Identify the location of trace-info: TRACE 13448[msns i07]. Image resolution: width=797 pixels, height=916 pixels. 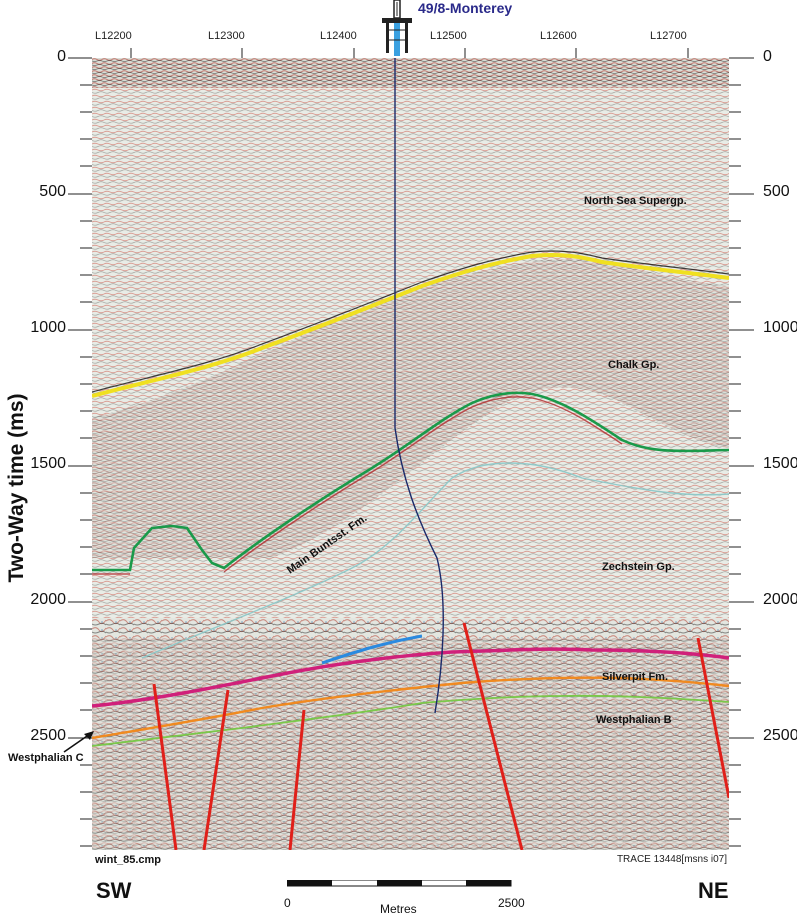
(671, 859).